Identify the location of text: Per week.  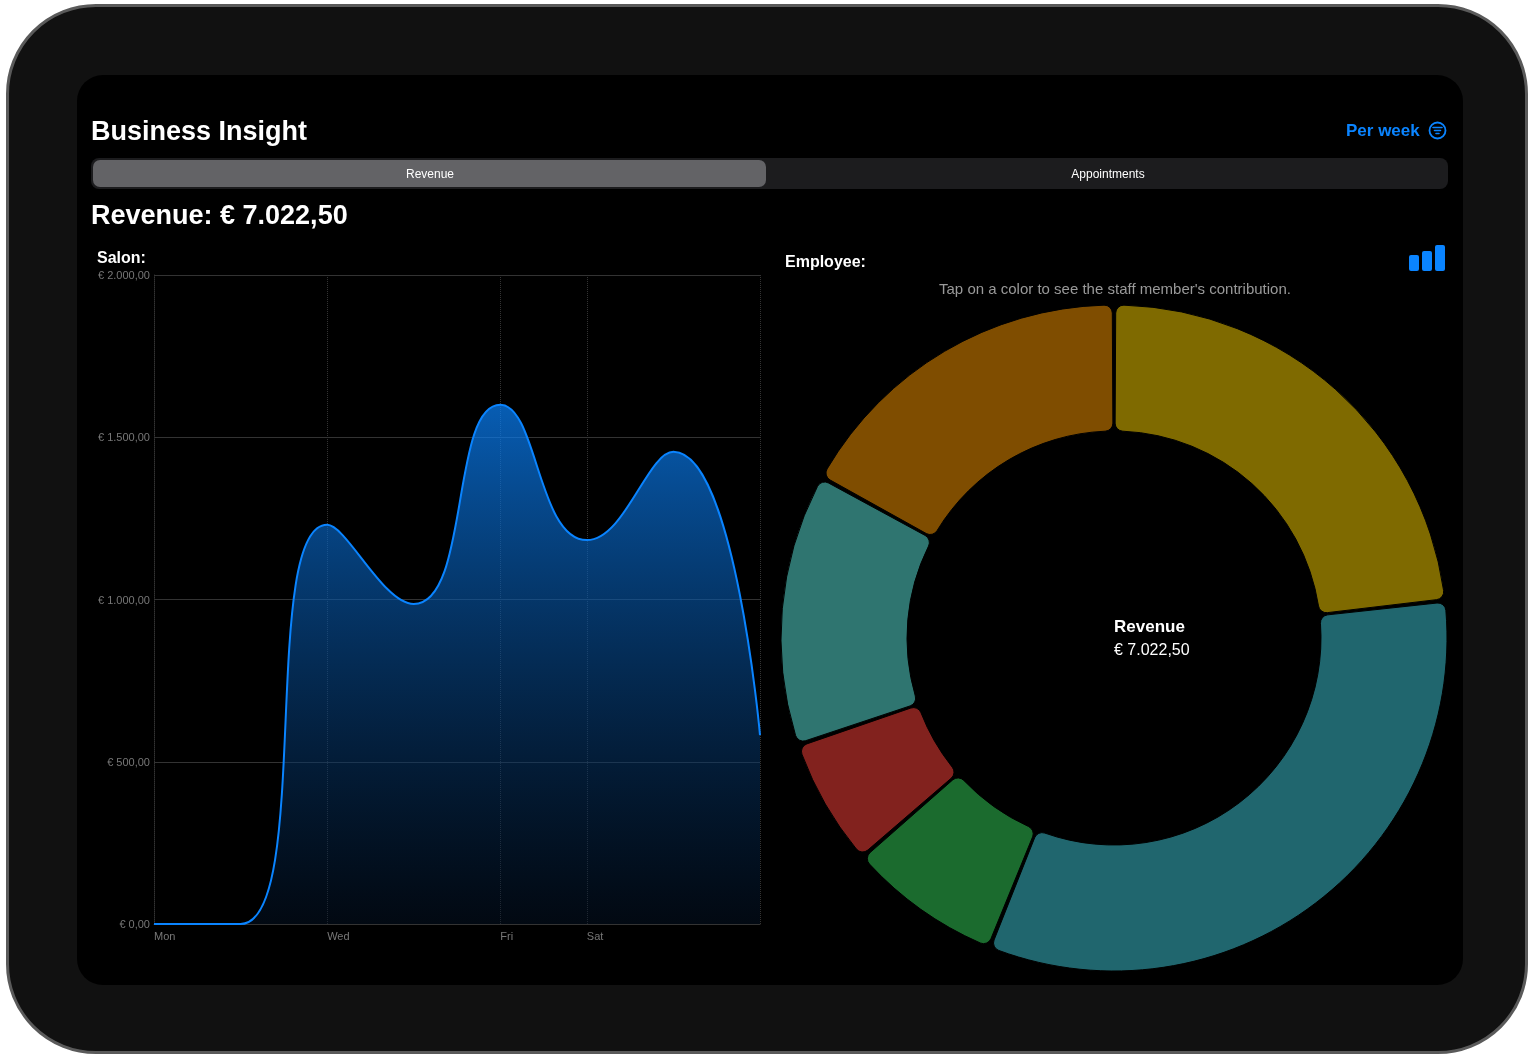
(1383, 131).